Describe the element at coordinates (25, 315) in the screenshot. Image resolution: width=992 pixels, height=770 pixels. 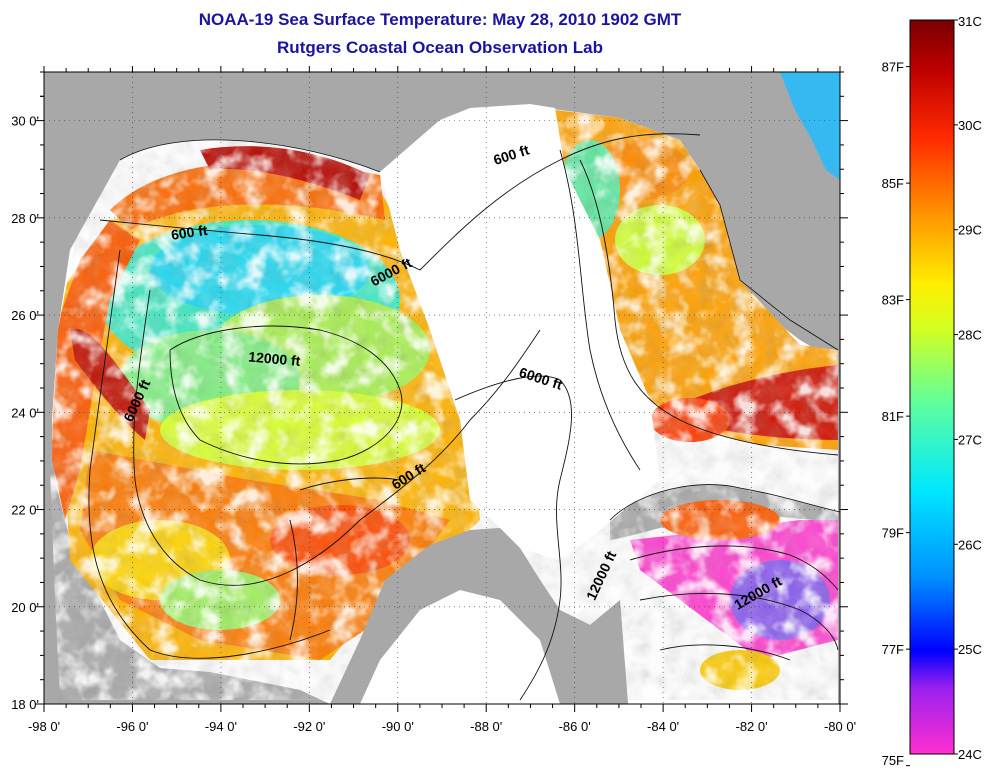
I see `y-tick-label: 26 0'` at that location.